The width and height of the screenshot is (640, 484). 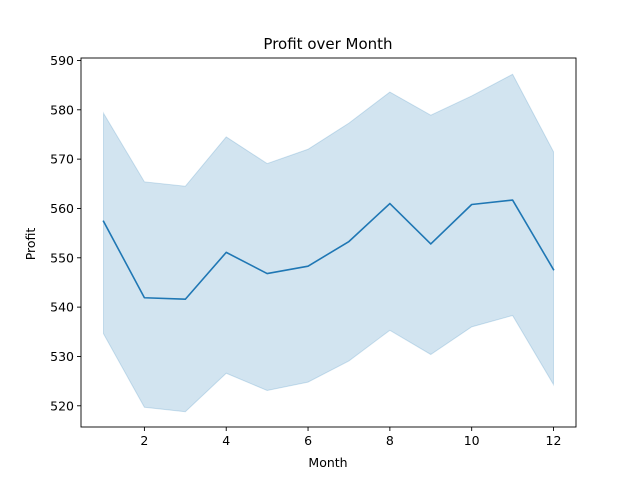 I want to click on x-axis-title: Month, so click(x=327, y=462).